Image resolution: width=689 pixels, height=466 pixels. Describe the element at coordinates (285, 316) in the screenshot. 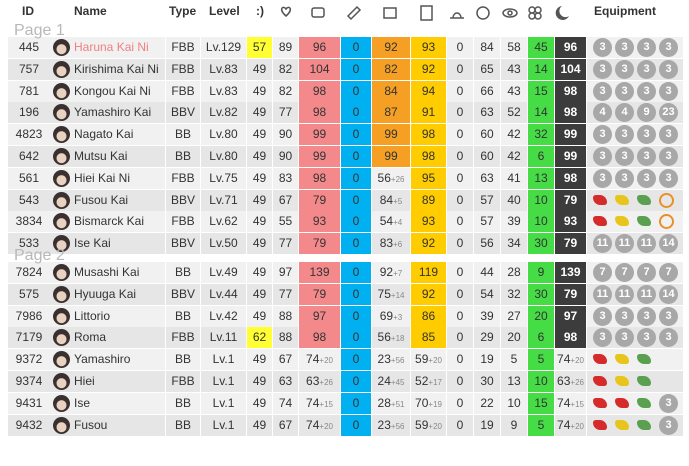

I see `stat-cell: 88` at that location.